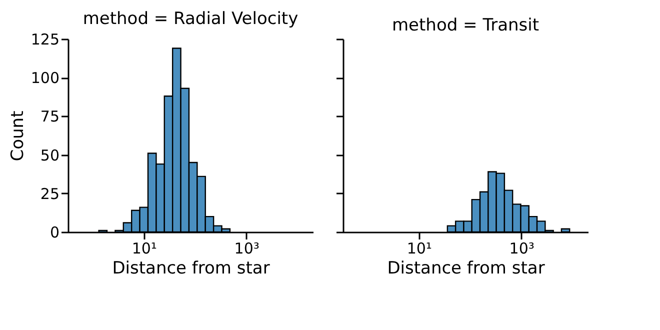  Describe the element at coordinates (50, 155) in the screenshot. I see `y-tick-label: 50` at that location.